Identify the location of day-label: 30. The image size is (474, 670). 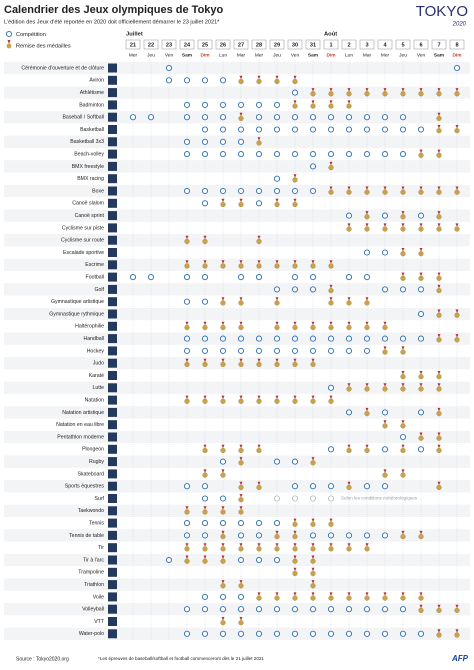
(295, 45).